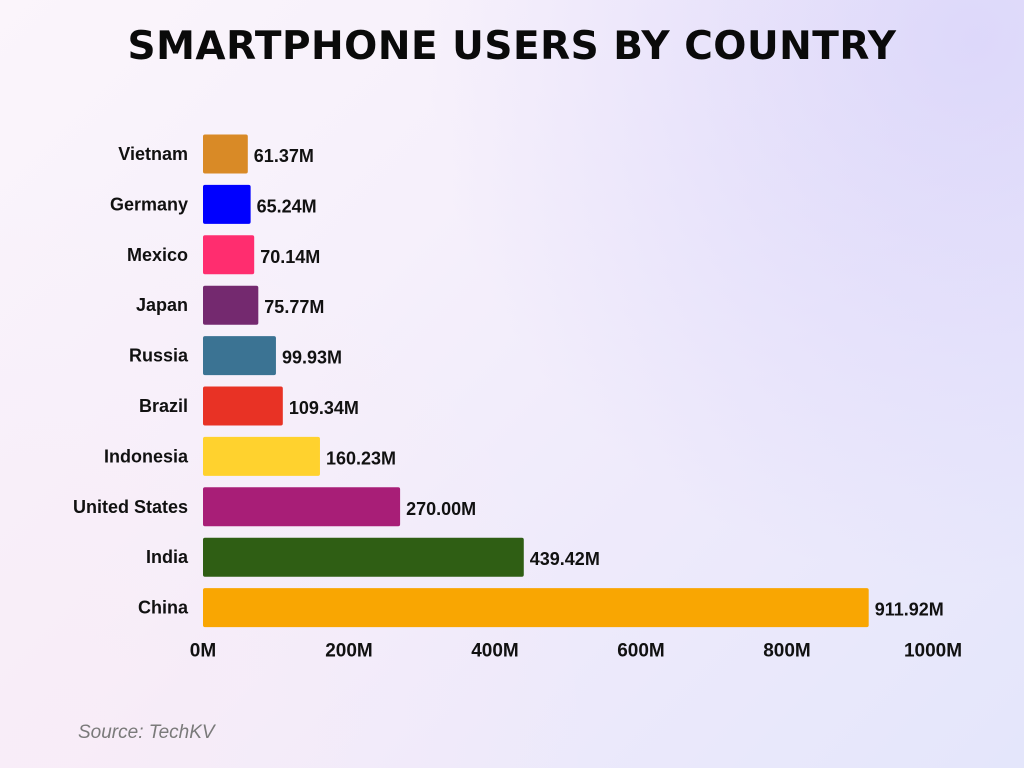 This screenshot has width=1024, height=768. I want to click on value-label-vietnam: 61.37M, so click(284, 156).